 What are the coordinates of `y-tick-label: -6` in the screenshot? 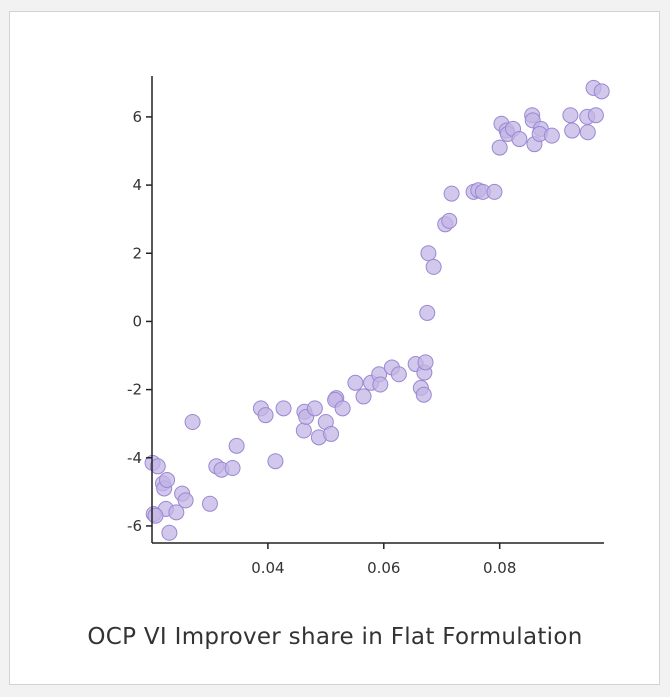 It's located at (134, 526).